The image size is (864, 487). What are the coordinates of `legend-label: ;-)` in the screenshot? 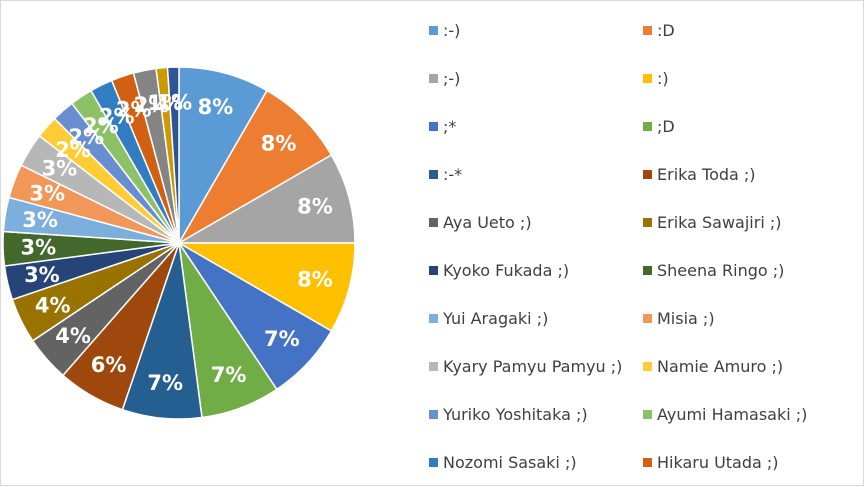 It's located at (452, 78).